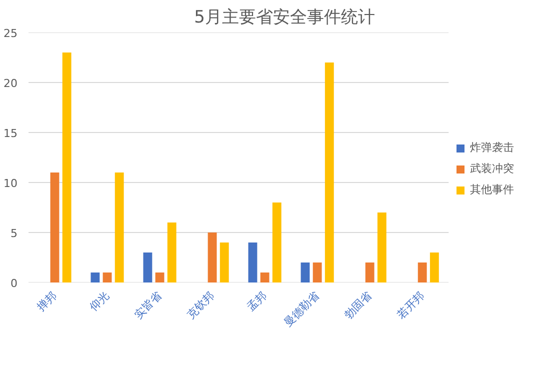 The height and width of the screenshot is (377, 553). Describe the element at coordinates (99, 301) in the screenshot. I see `x-tick-label: 仰光` at that location.